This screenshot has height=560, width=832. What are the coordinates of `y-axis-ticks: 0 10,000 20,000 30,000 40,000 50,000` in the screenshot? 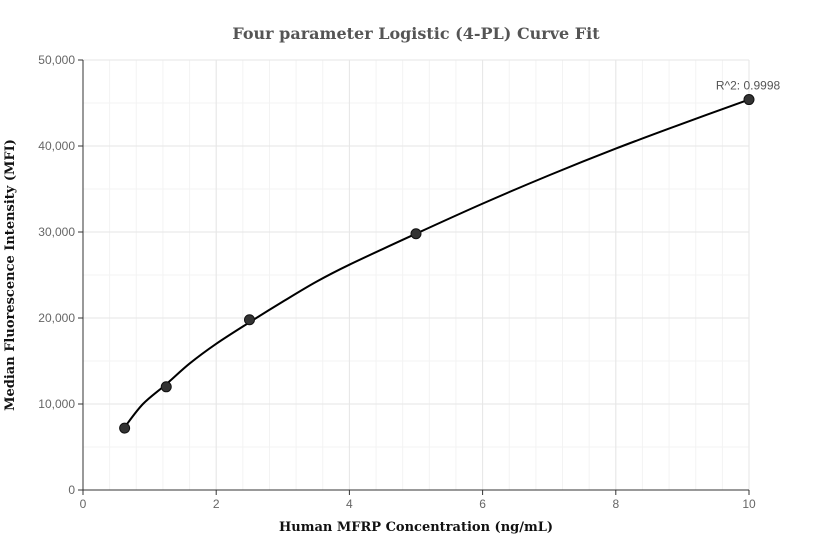 It's located at (60, 275).